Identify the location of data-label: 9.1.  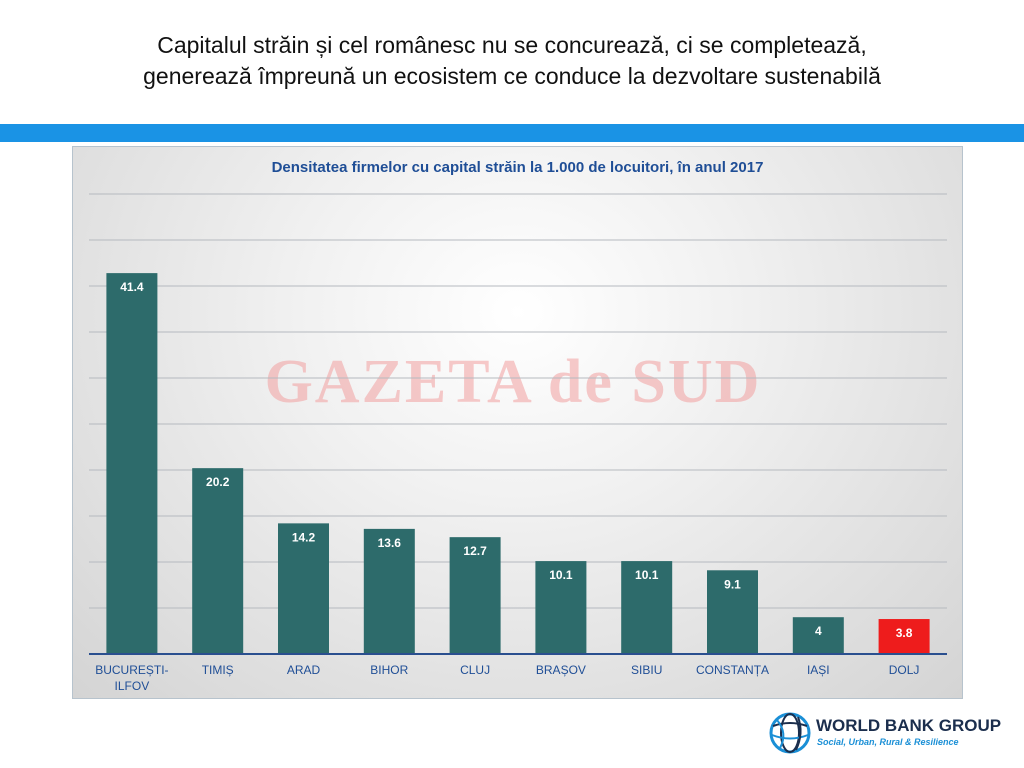
(732, 584).